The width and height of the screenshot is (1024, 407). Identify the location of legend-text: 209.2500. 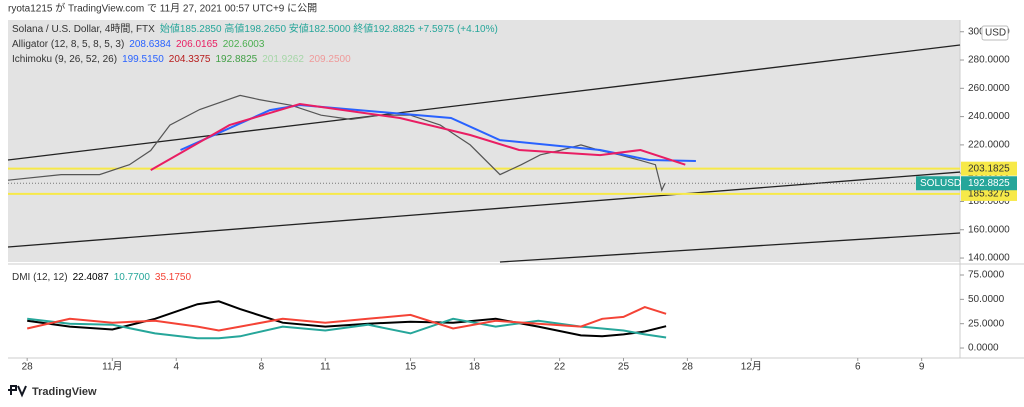
(330, 59).